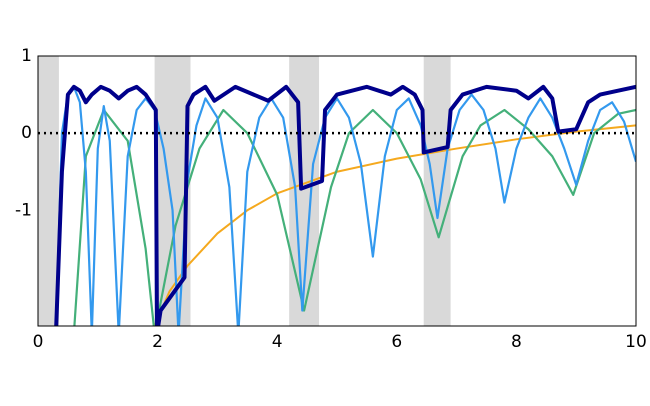 This screenshot has width=650, height=406. What do you see at coordinates (516, 342) in the screenshot?
I see `x-tick-label: 8` at bounding box center [516, 342].